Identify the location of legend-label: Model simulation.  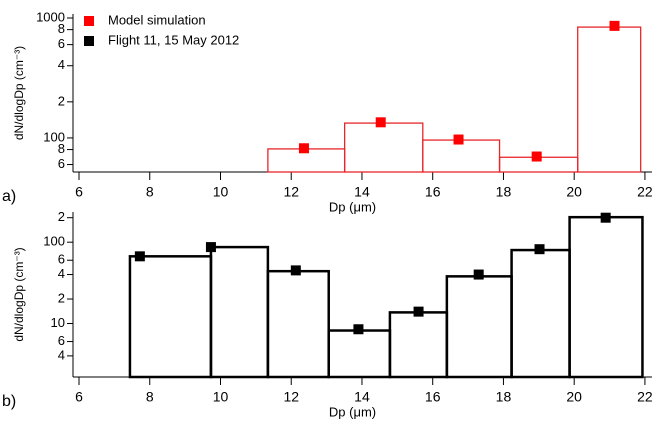
(157, 19).